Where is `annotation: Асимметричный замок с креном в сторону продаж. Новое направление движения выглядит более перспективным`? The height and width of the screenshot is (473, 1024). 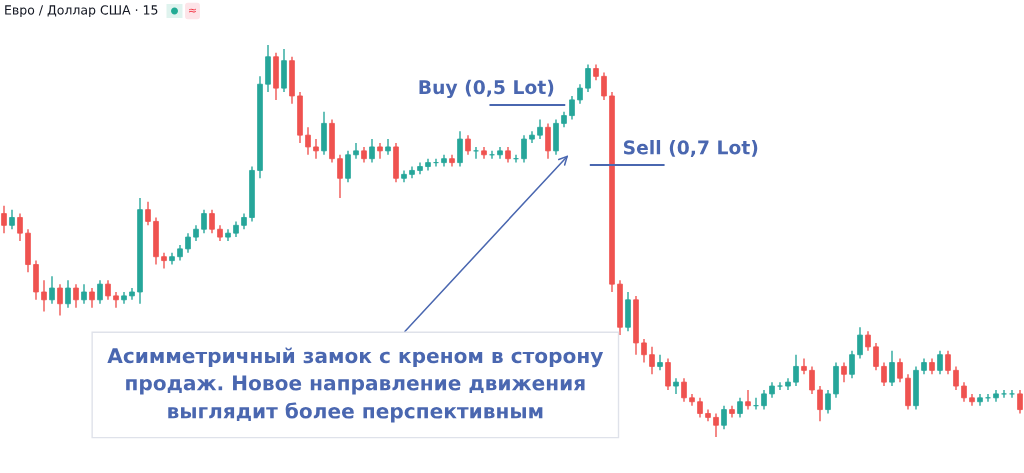
annotation: Асимметричный замок с креном в сторону продаж. Новое направление движения выглядит более перспективным is located at coordinates (355, 385).